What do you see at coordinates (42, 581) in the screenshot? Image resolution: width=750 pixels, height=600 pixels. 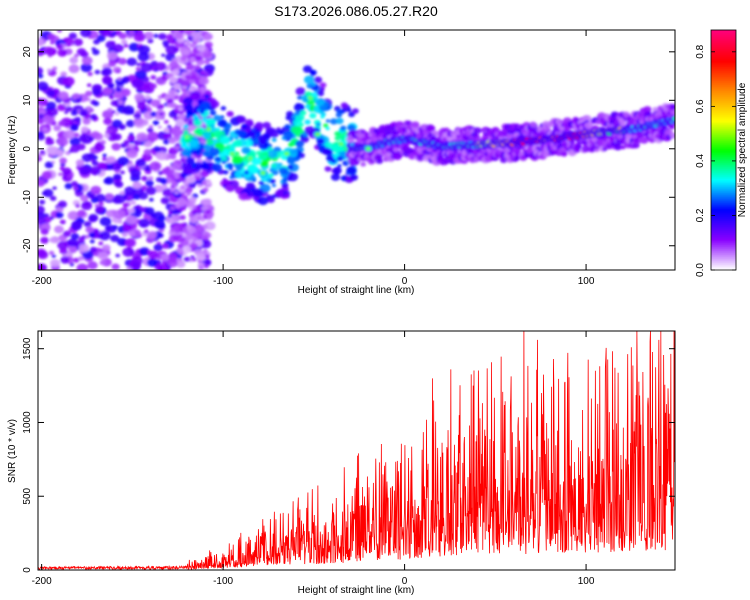 I see `snr-xtick-label: -200` at bounding box center [42, 581].